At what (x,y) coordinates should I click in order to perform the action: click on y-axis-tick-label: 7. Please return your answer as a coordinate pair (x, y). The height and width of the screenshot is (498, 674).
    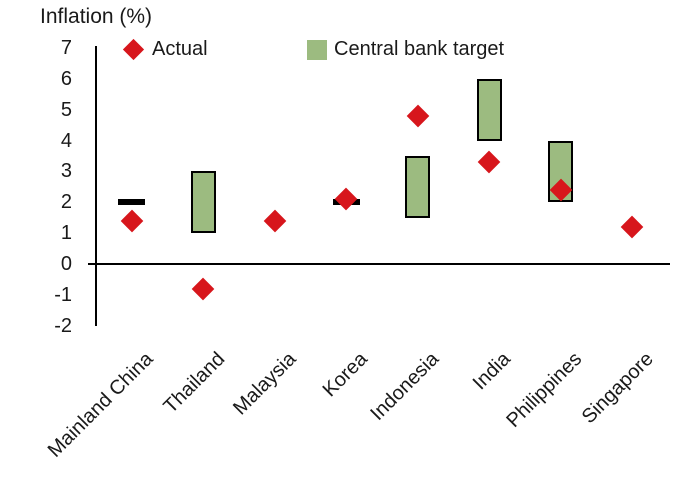
    Looking at the image, I should click on (66, 47).